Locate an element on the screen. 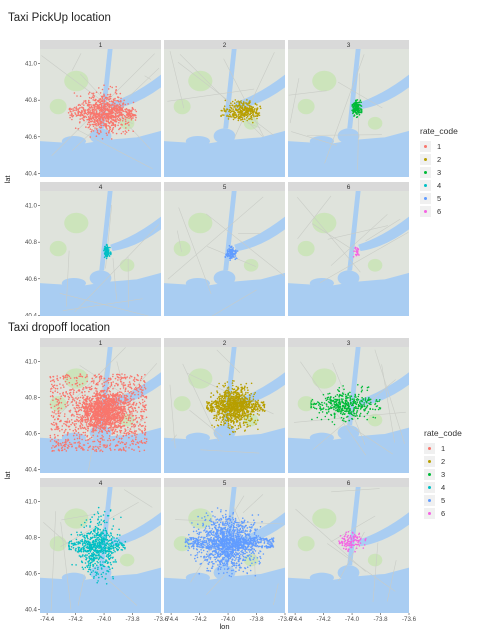 The image size is (487, 632). legend-item: 2 is located at coordinates (439, 159).